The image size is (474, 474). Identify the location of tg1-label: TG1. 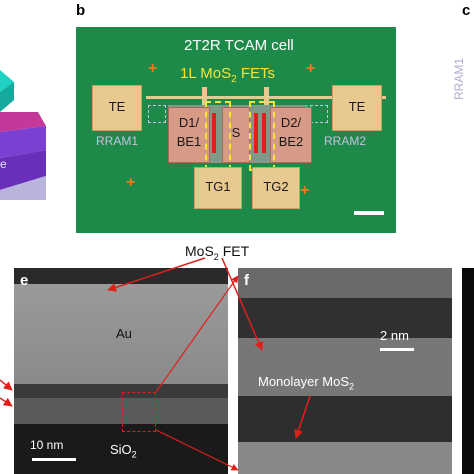
(218, 186).